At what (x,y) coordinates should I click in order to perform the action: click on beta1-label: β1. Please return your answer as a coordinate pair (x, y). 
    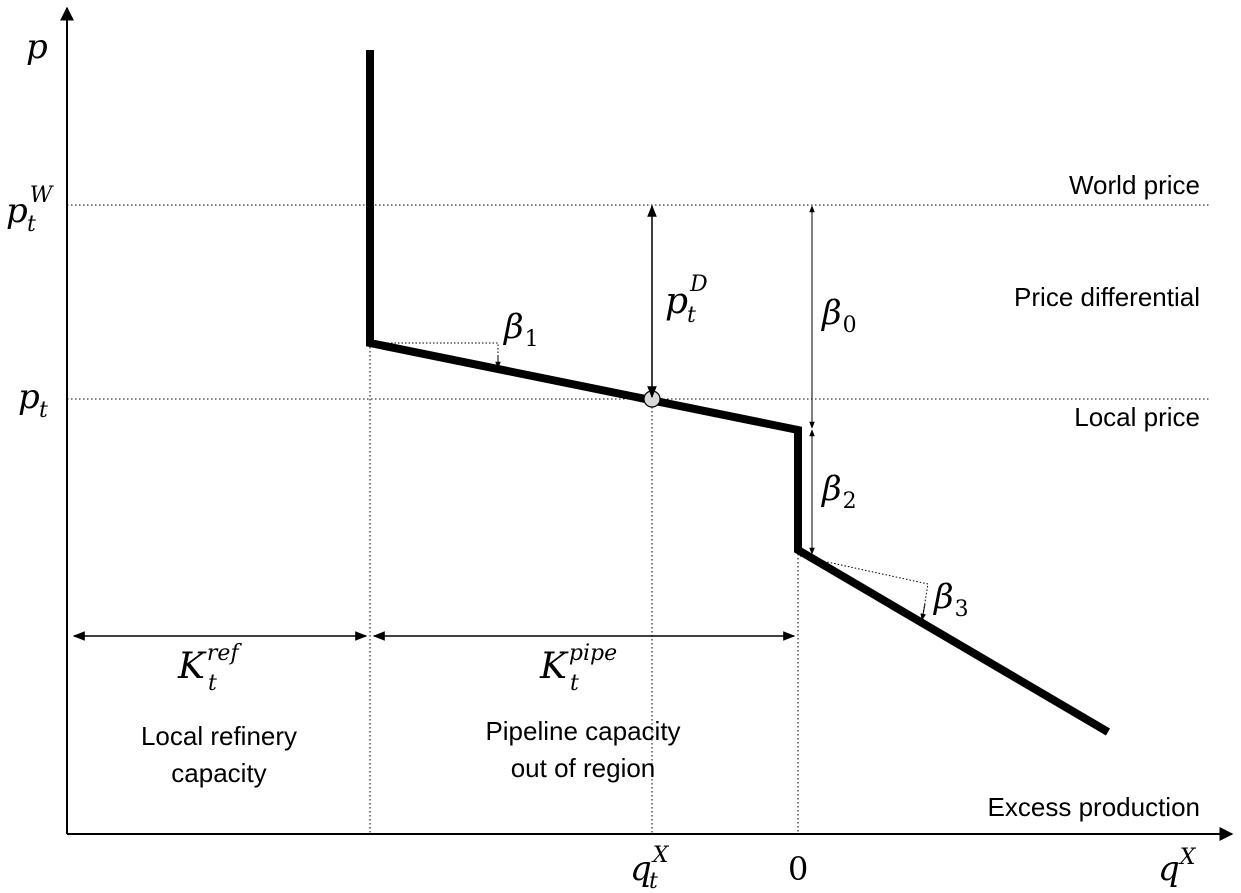
    Looking at the image, I should click on (520, 329).